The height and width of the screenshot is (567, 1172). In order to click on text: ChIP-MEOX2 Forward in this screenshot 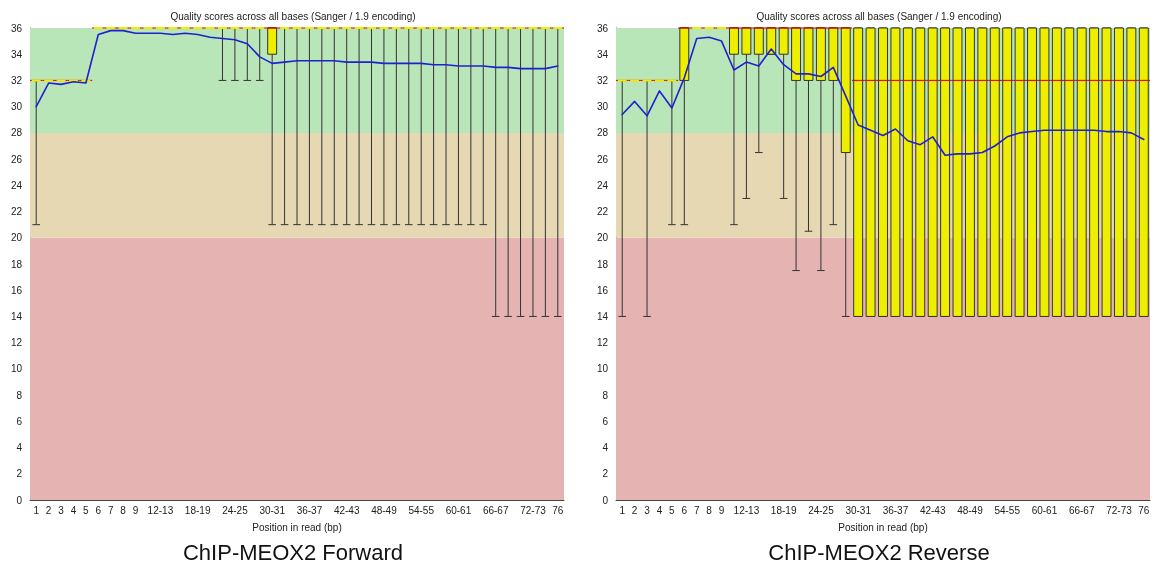, I will do `click(293, 552)`.